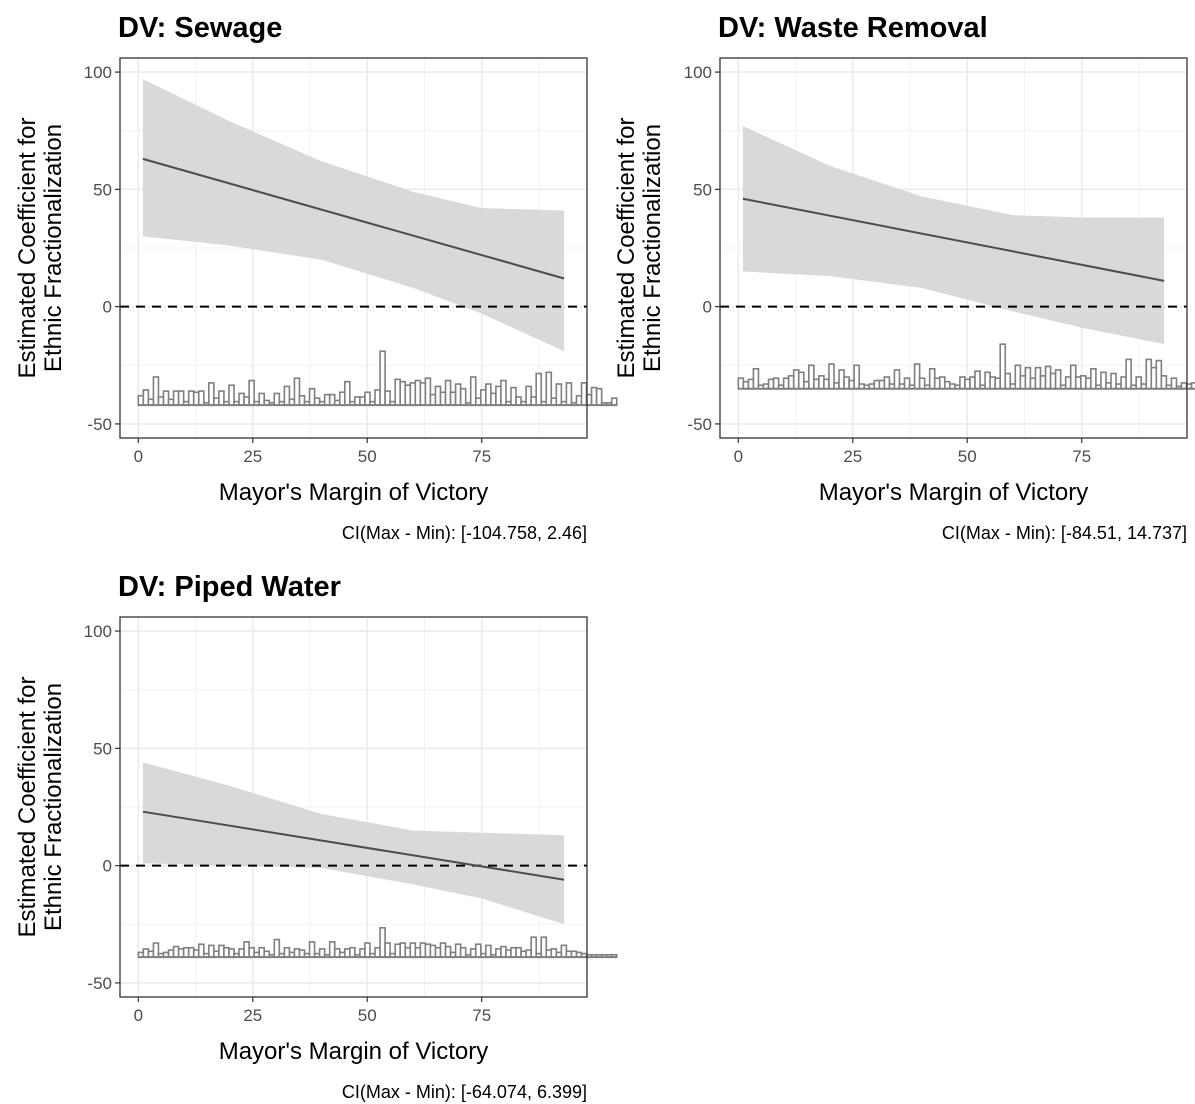 This screenshot has height=1104, width=1195. I want to click on ci-caption: CI(Max - Min): [-104.758, 2.46], so click(464, 533).